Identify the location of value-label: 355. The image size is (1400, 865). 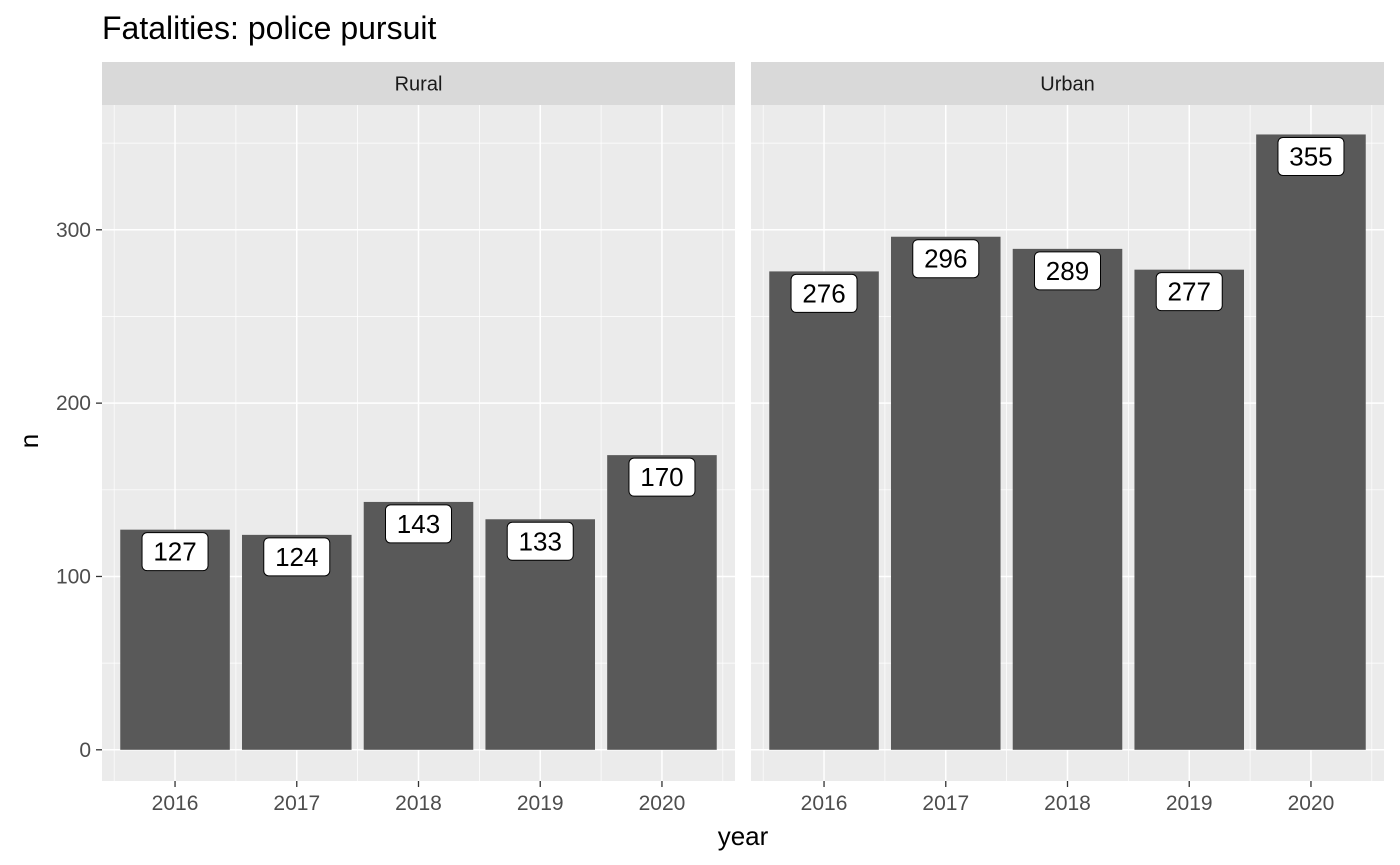
(1310, 156).